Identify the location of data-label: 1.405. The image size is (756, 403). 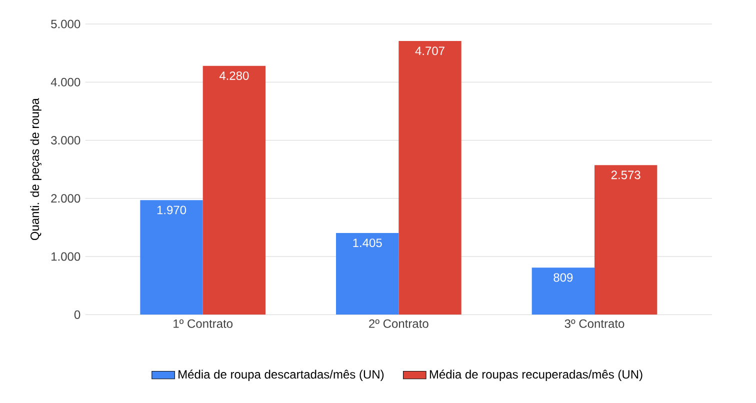
(367, 243).